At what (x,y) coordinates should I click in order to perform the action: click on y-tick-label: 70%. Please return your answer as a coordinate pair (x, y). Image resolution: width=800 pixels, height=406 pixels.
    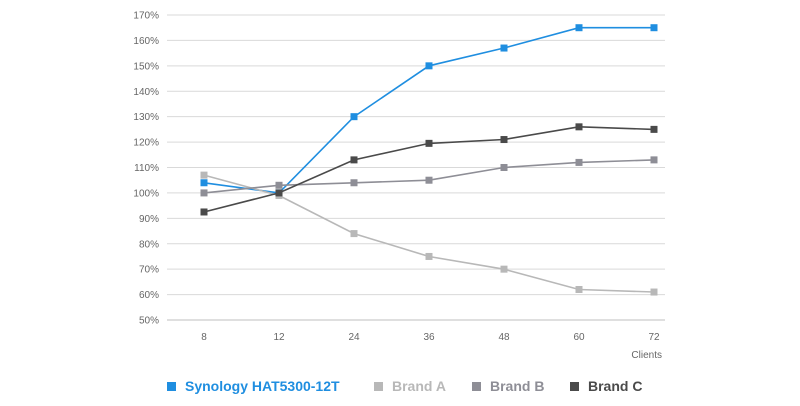
    Looking at the image, I should click on (149, 270).